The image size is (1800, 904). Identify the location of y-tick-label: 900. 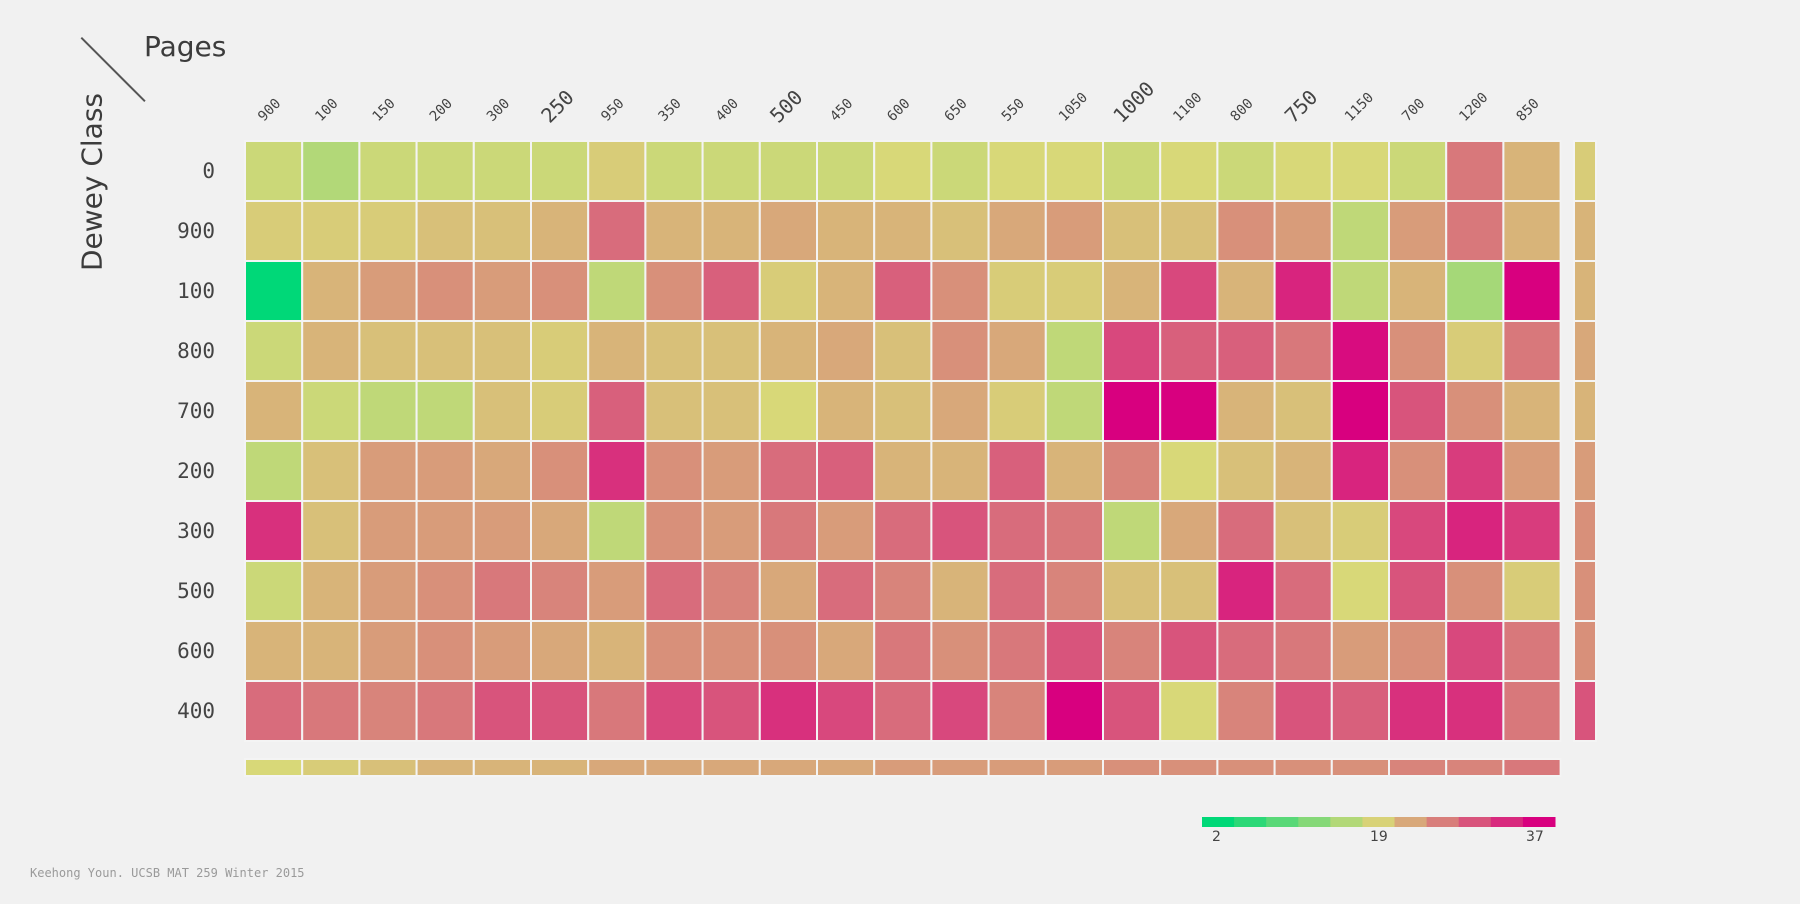
(196, 231).